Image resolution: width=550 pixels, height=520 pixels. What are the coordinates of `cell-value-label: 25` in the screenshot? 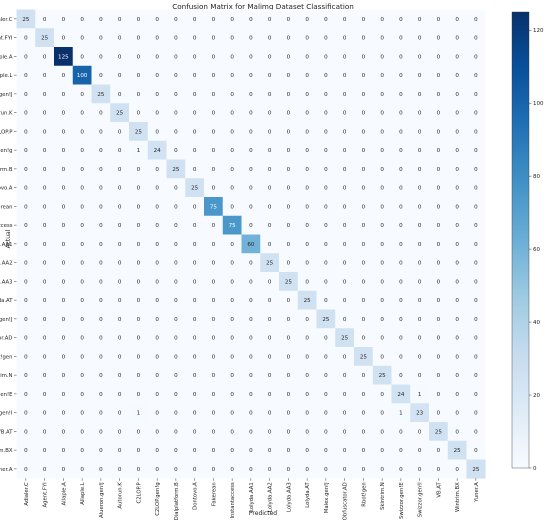 It's located at (345, 339).